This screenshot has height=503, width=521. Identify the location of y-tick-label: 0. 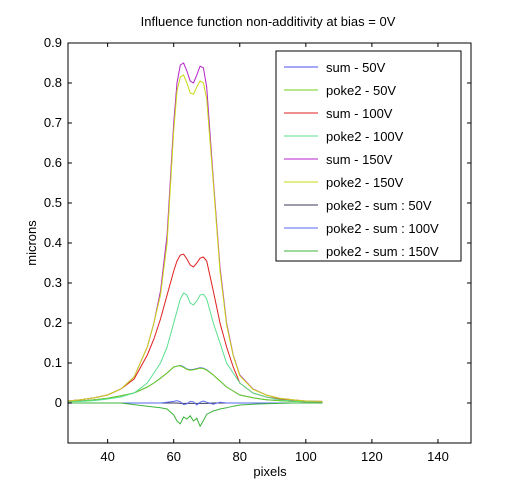
(58, 402).